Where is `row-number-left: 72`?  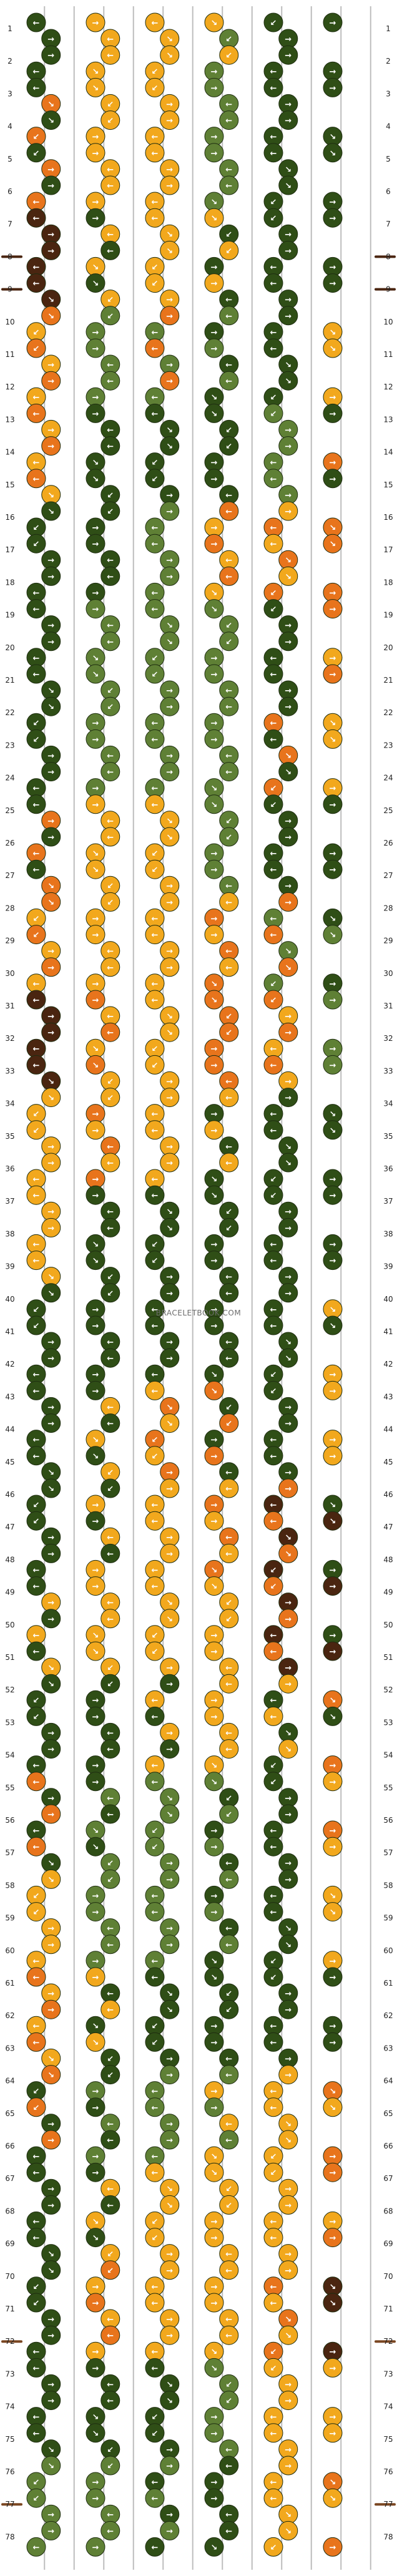 row-number-left: 72 is located at coordinates (9, 2341).